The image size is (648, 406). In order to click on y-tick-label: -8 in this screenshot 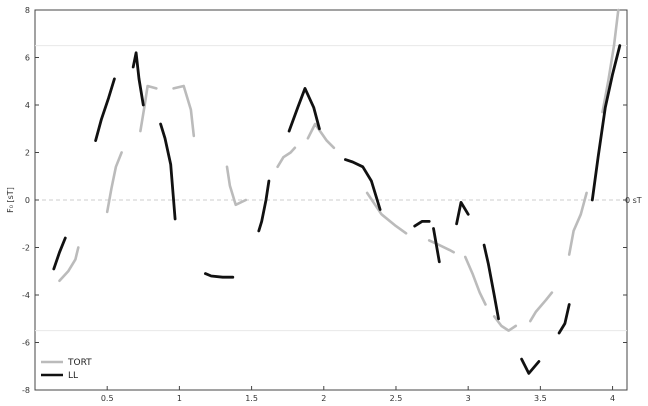, I will do `click(26, 390)`.